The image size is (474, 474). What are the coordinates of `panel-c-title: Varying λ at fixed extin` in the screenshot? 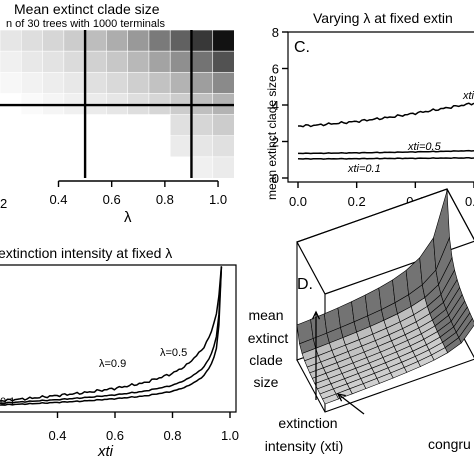 It's located at (383, 18).